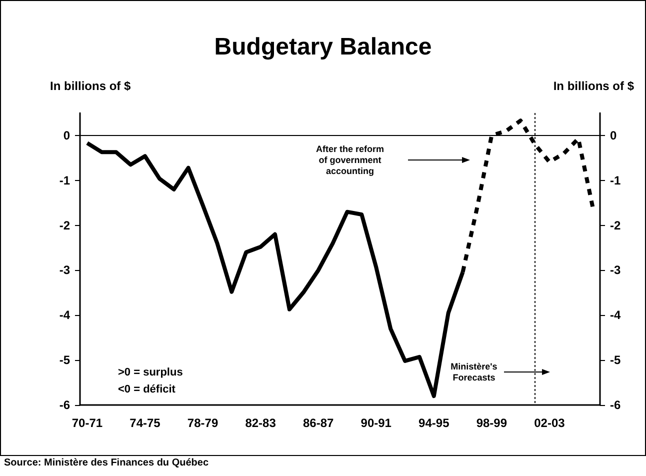  Describe the element at coordinates (202, 423) in the screenshot. I see `x-tick-label: 78-79` at that location.